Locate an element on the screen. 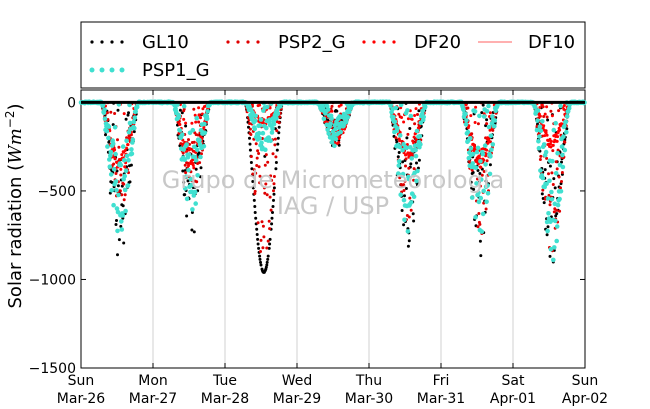 Image resolution: width=650 pixels, height=409 pixels. y-axis-label-exponent: −2 is located at coordinates (10, 120).